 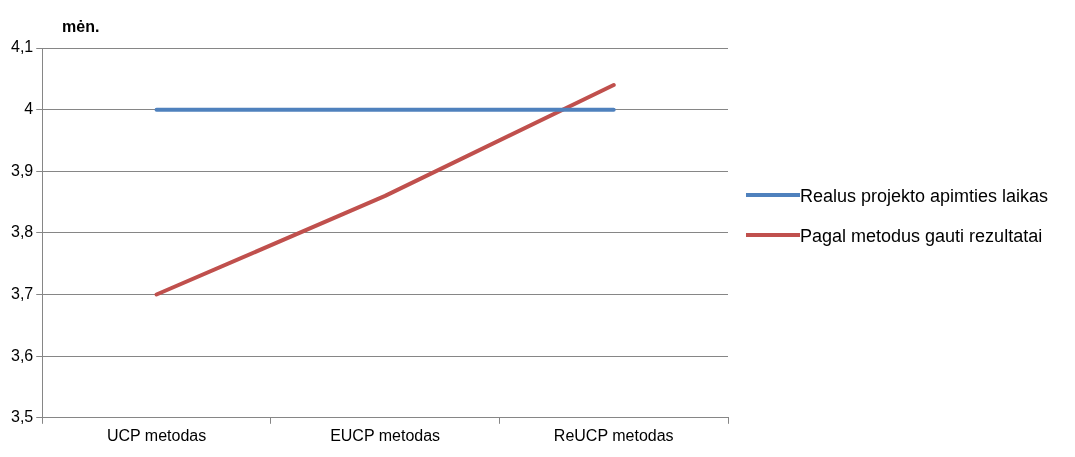 I want to click on legend-label: Pagal metodus gauti rezultatai, so click(x=921, y=236).